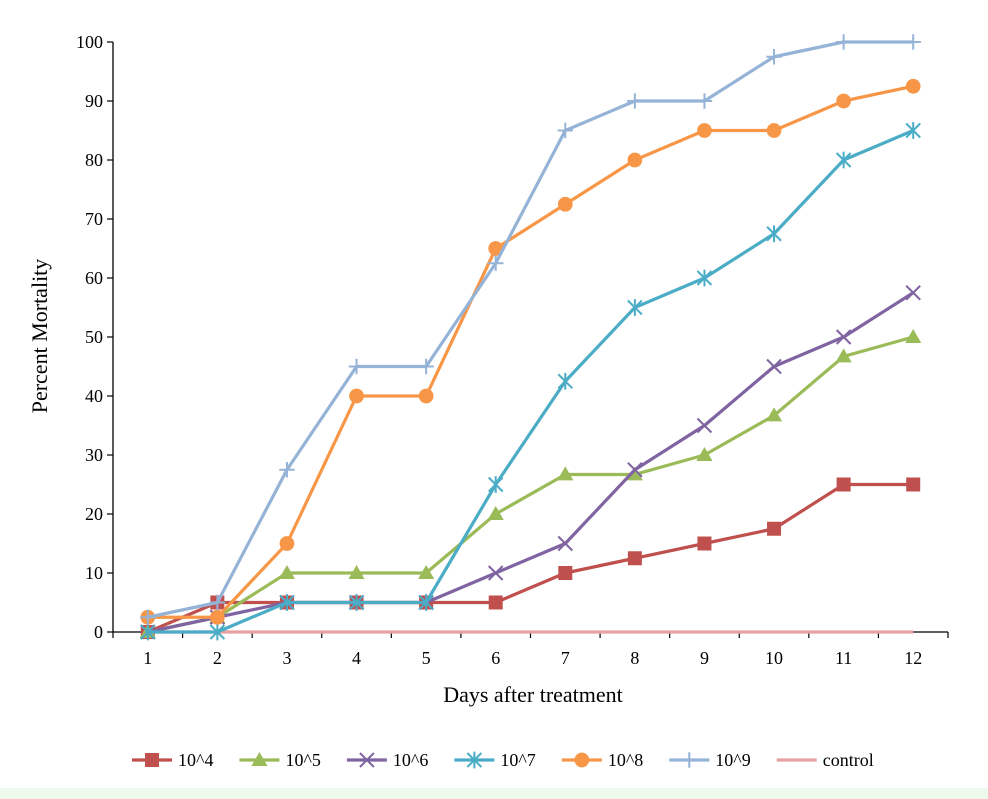 The width and height of the screenshot is (988, 799). What do you see at coordinates (625, 760) in the screenshot?
I see `legend-label: 10^8` at bounding box center [625, 760].